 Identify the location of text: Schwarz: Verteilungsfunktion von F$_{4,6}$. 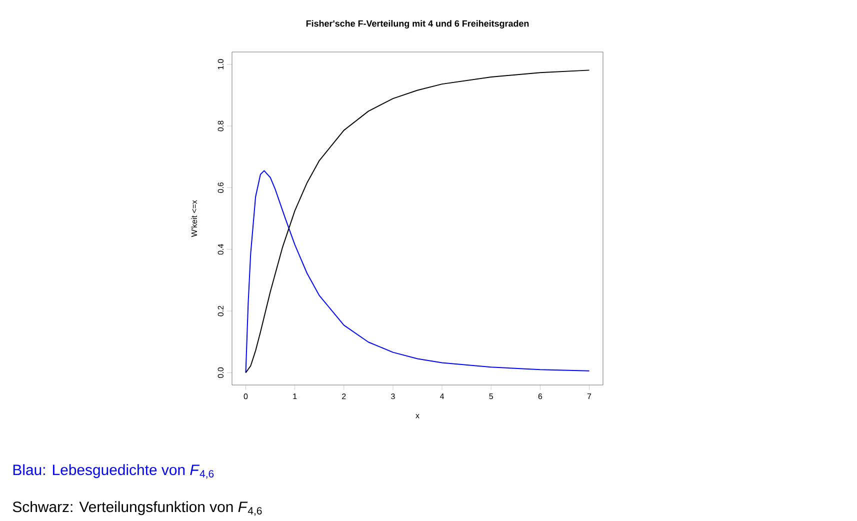
(137, 508).